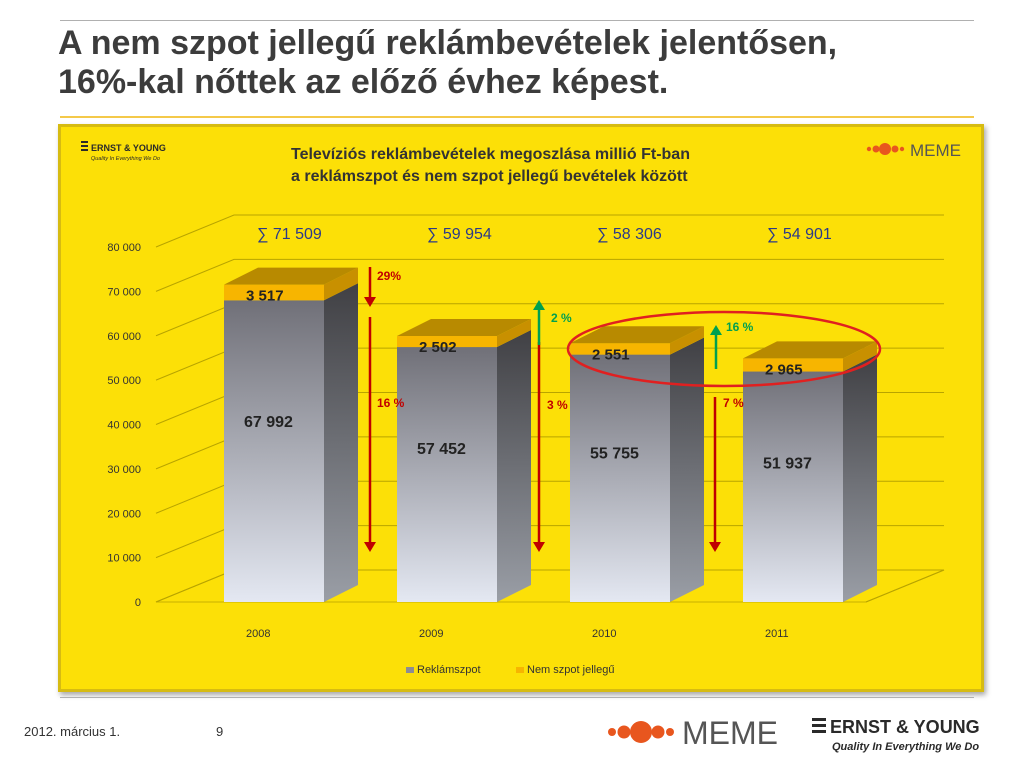  Describe the element at coordinates (777, 634) in the screenshot. I see `x-tick-label: 2011` at that location.